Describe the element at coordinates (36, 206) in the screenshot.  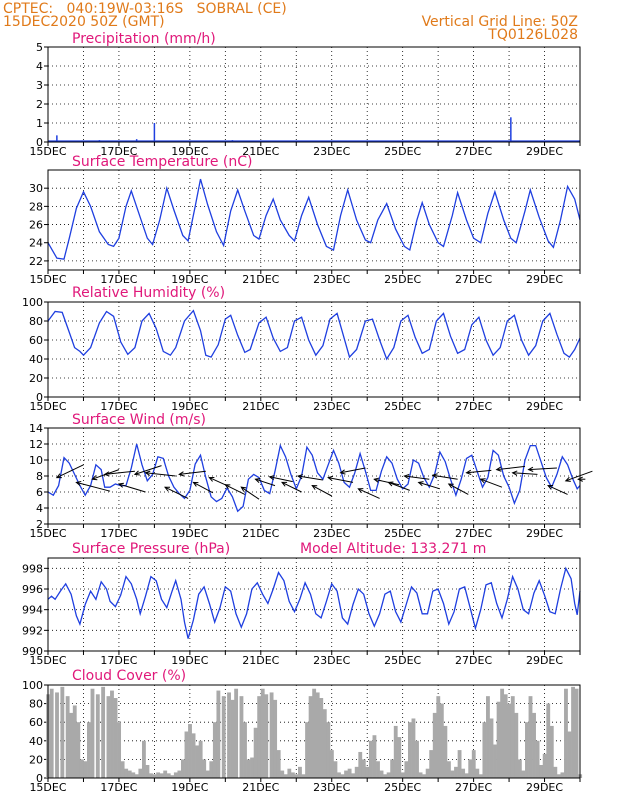
I see `y-tick-label: 28` at that location.